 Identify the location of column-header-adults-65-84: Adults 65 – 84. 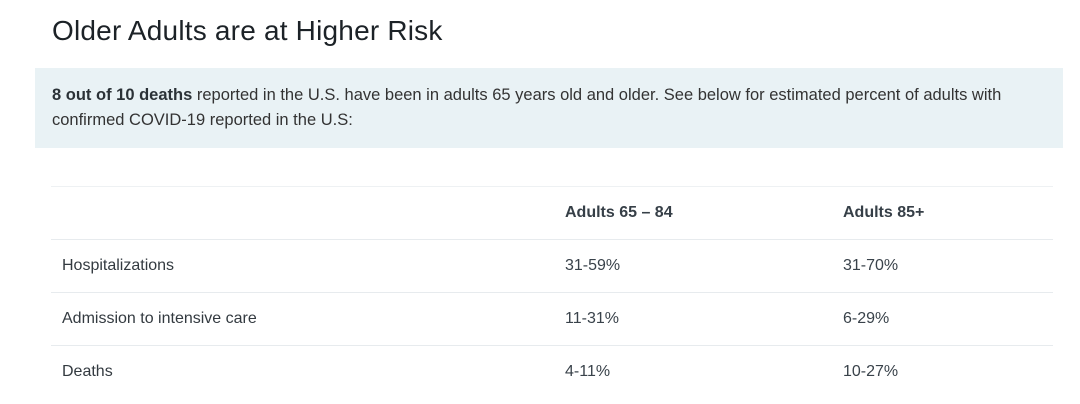
(694, 213).